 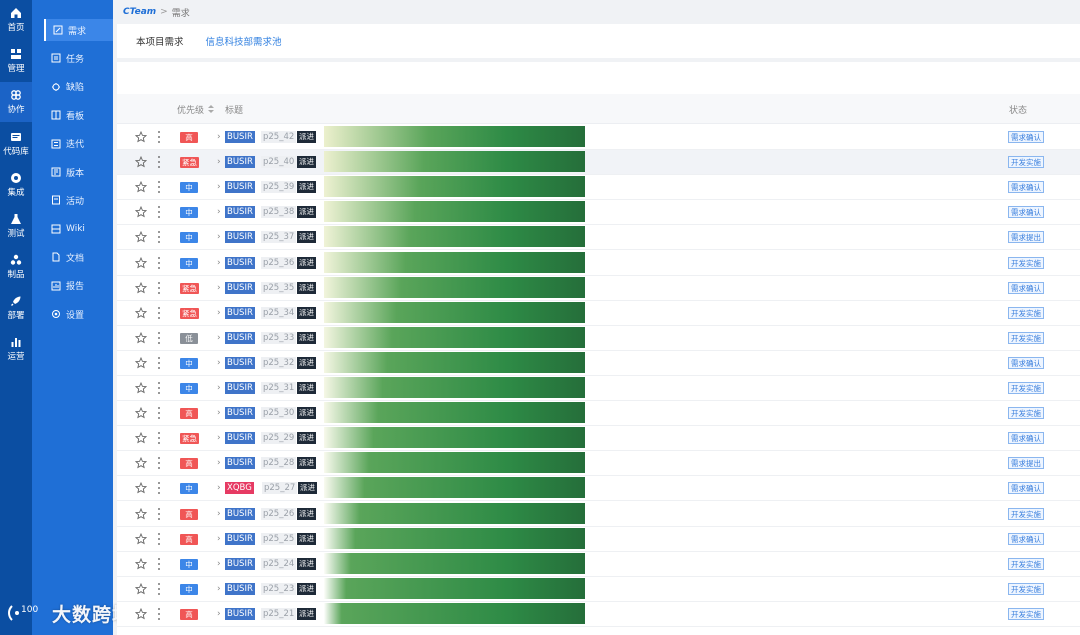 What do you see at coordinates (196, 109) in the screenshot?
I see `priority-column-header: 优先级` at bounding box center [196, 109].